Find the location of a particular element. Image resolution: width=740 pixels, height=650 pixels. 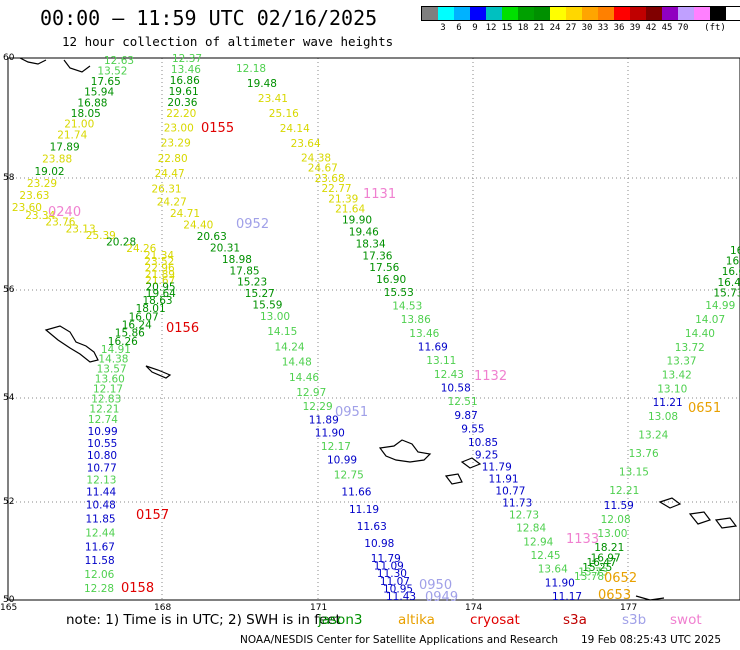

legend-label: 45 is located at coordinates (667, 28).